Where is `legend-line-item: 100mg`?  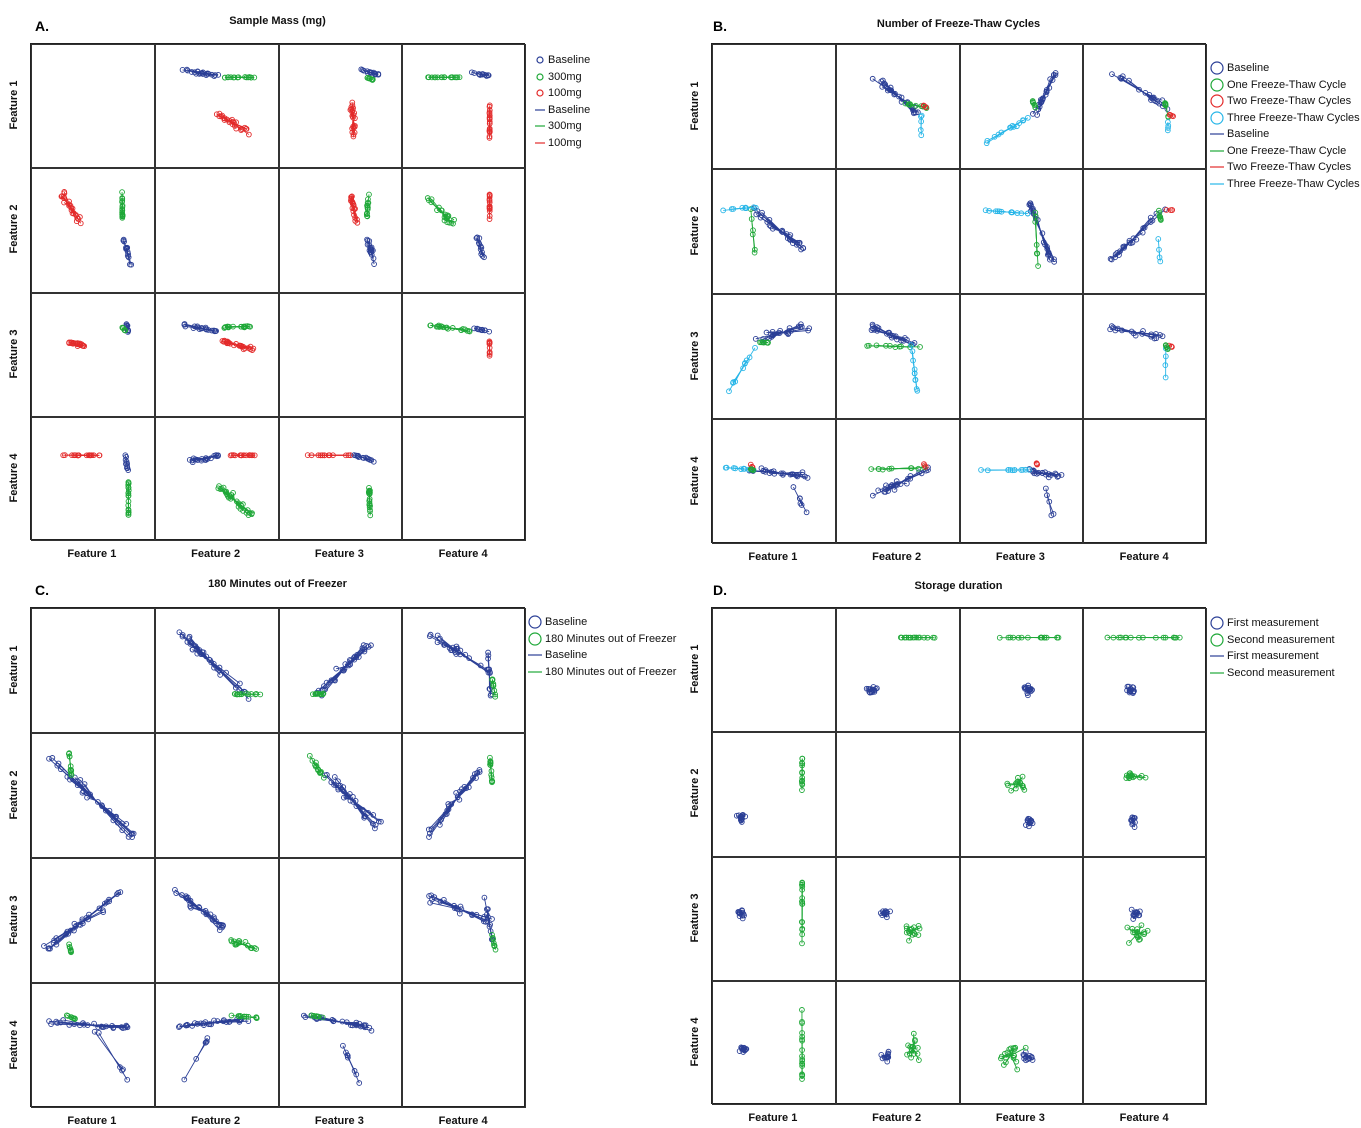
legend-line-item: 100mg is located at coordinates (562, 143).